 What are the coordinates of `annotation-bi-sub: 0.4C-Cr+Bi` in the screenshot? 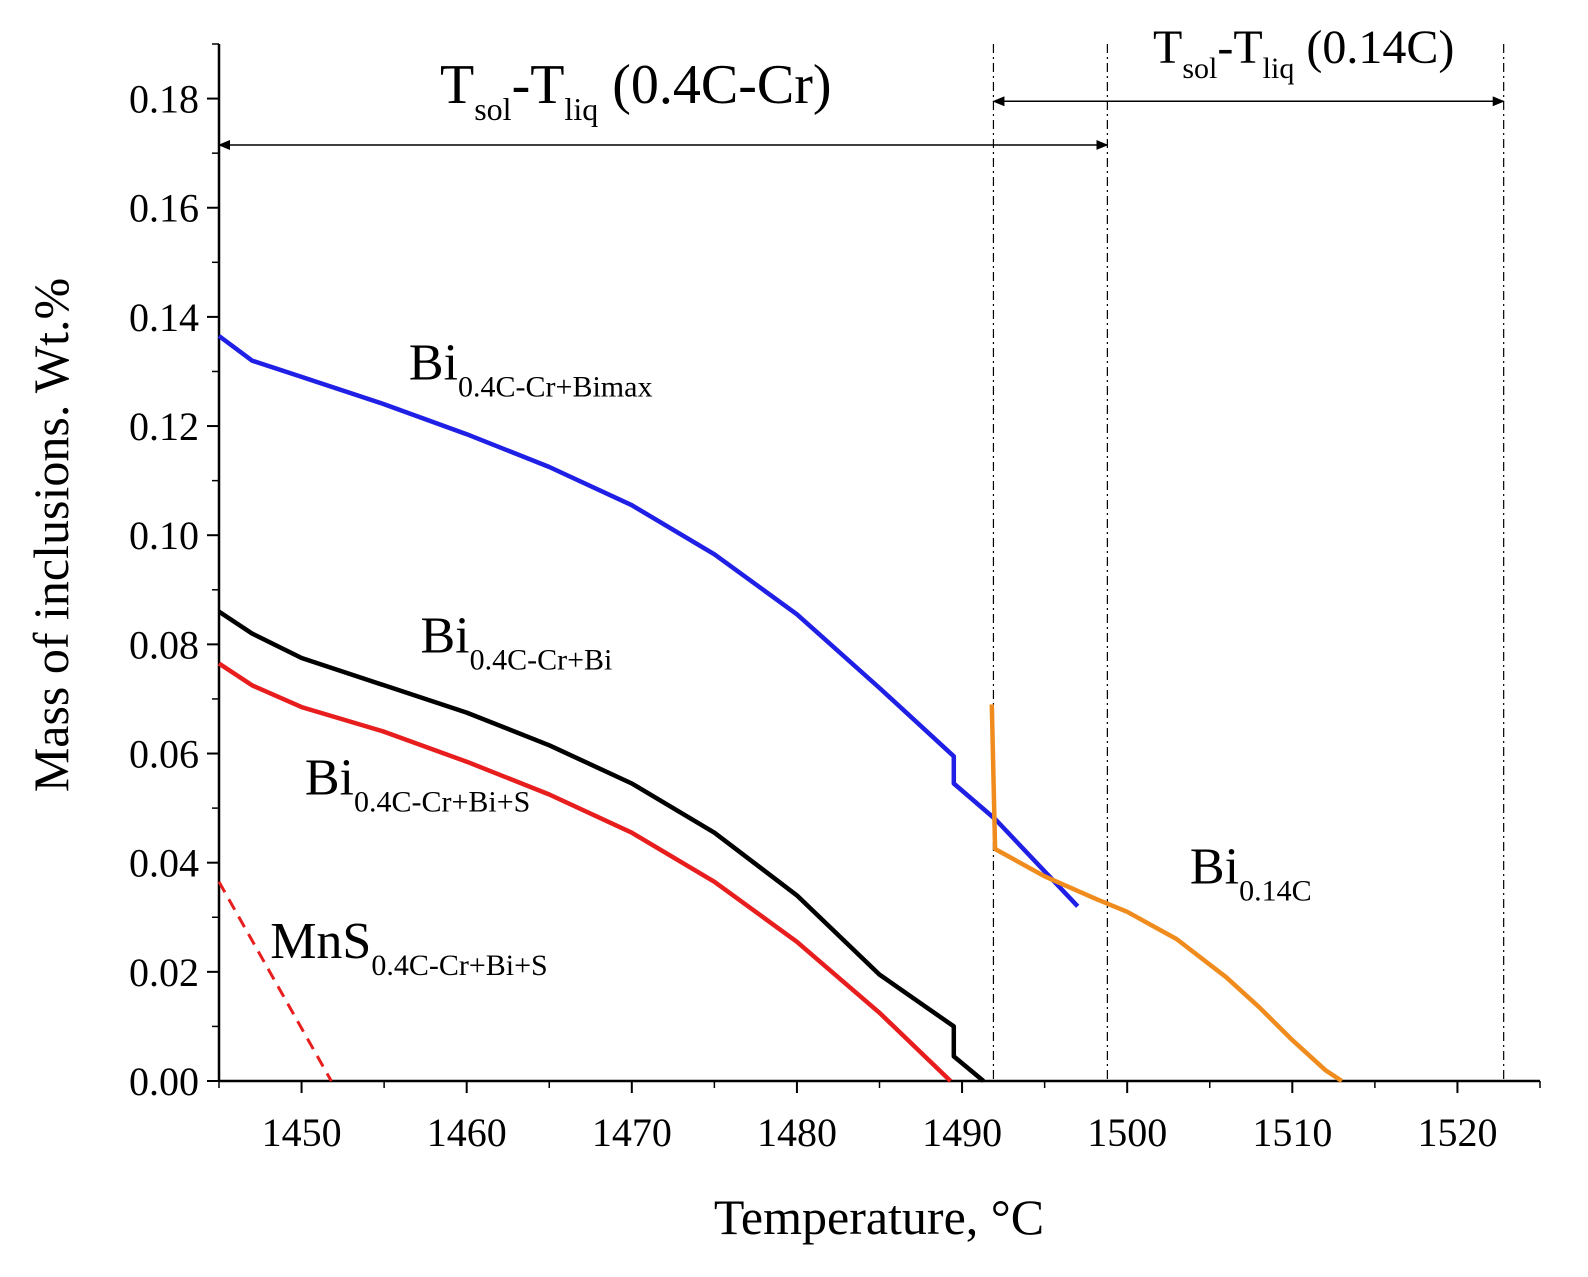 It's located at (541, 660).